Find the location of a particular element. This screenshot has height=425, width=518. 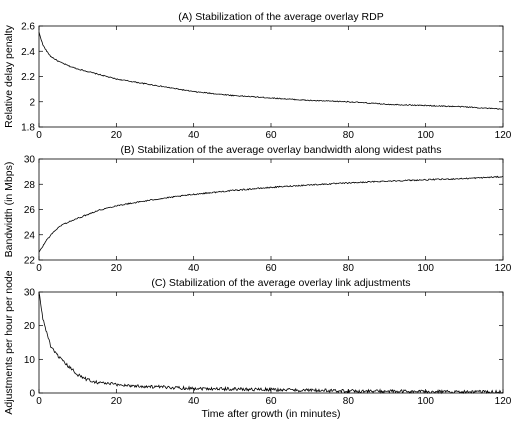

y-axis-label: Relative delay penalty is located at coordinates (9, 75).